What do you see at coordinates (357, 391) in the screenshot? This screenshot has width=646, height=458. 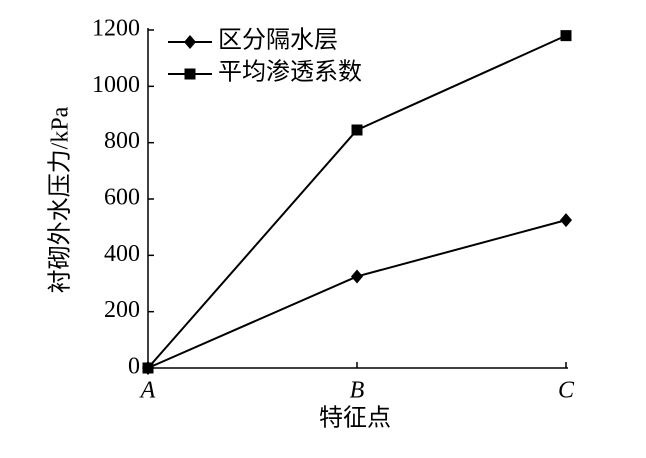 I see `x-tick-label: B` at bounding box center [357, 391].